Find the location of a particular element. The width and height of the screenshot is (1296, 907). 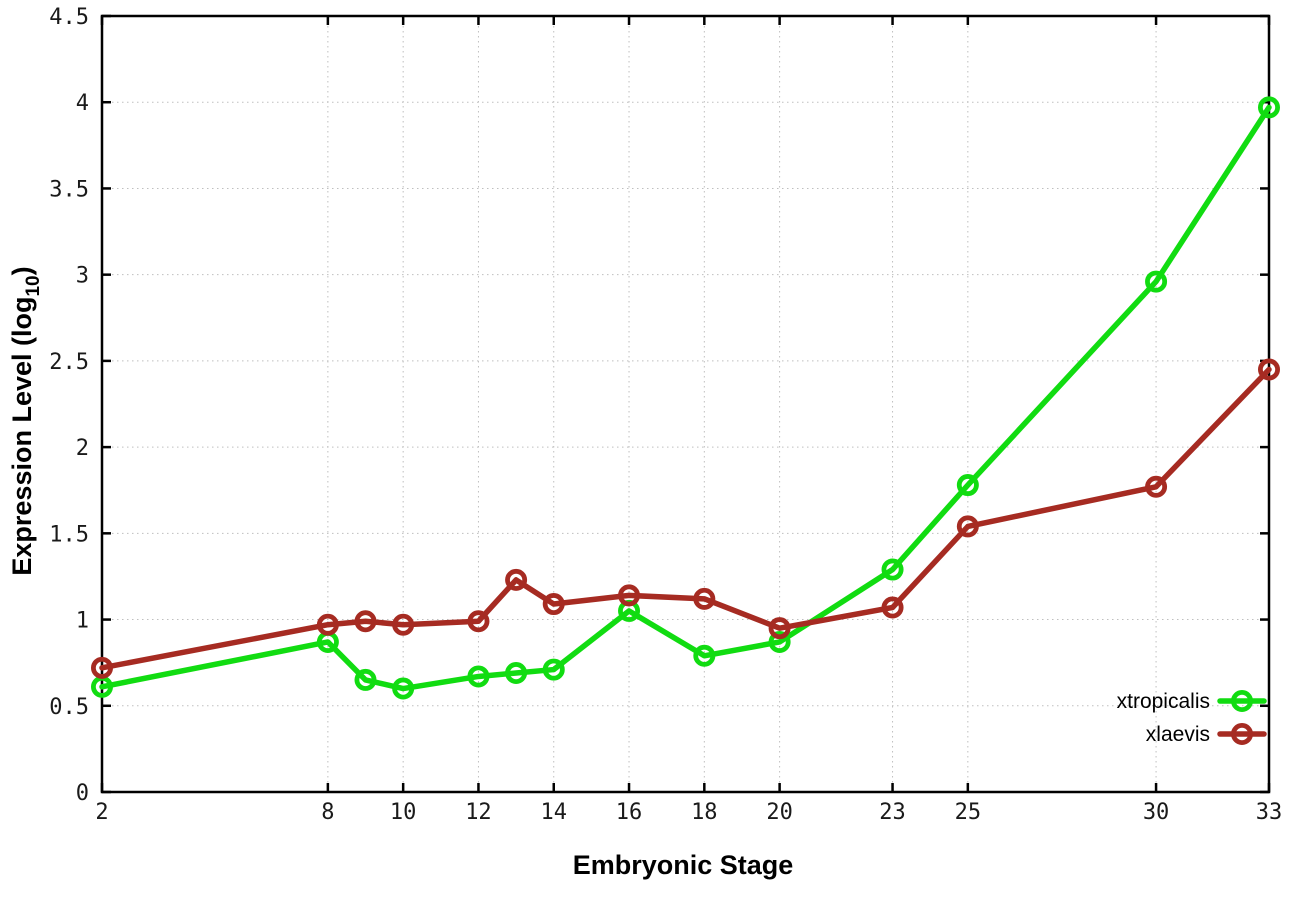

y-tick-label-2.5: 2.5 is located at coordinates (69, 362).